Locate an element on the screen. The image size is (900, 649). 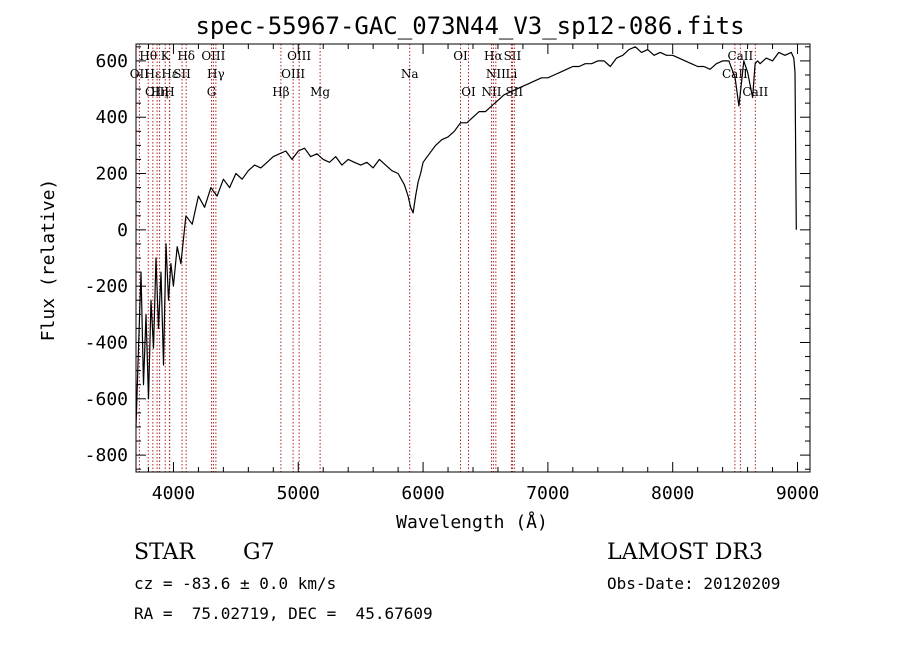
x-tick-label: 4000 is located at coordinates (173, 493).